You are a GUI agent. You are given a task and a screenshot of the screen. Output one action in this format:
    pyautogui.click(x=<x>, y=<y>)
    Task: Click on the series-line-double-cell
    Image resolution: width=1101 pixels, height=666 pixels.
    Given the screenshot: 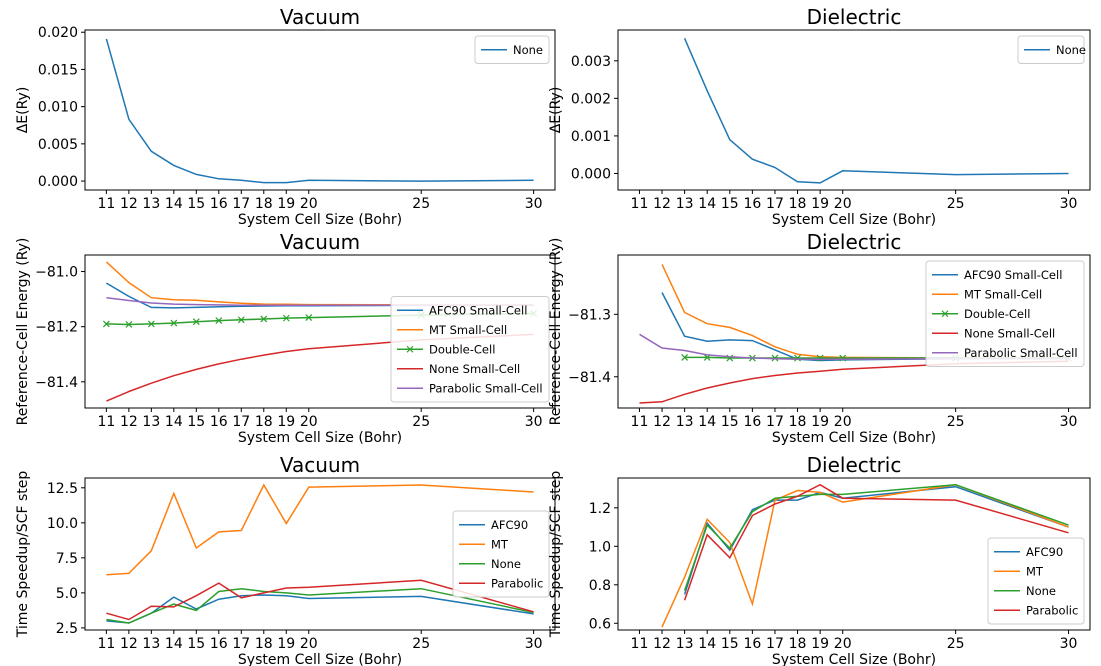 What is the action you would take?
    pyautogui.click(x=320, y=319)
    